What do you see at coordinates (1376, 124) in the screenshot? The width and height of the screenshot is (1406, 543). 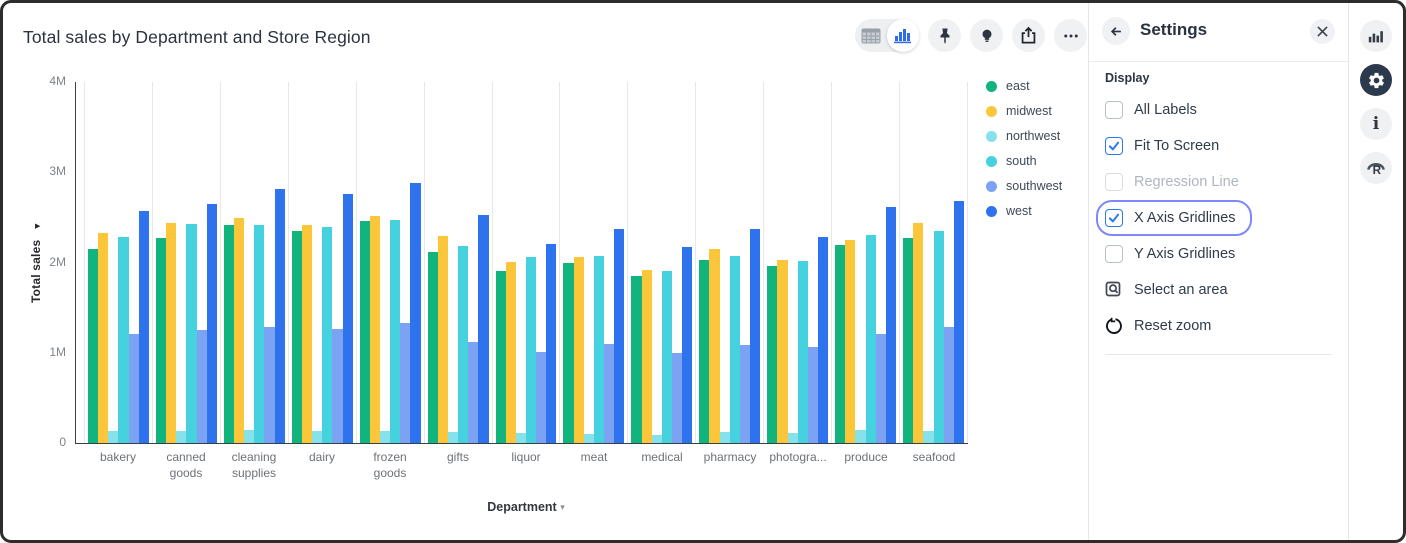 I see `sidebar-info-button: i` at bounding box center [1376, 124].